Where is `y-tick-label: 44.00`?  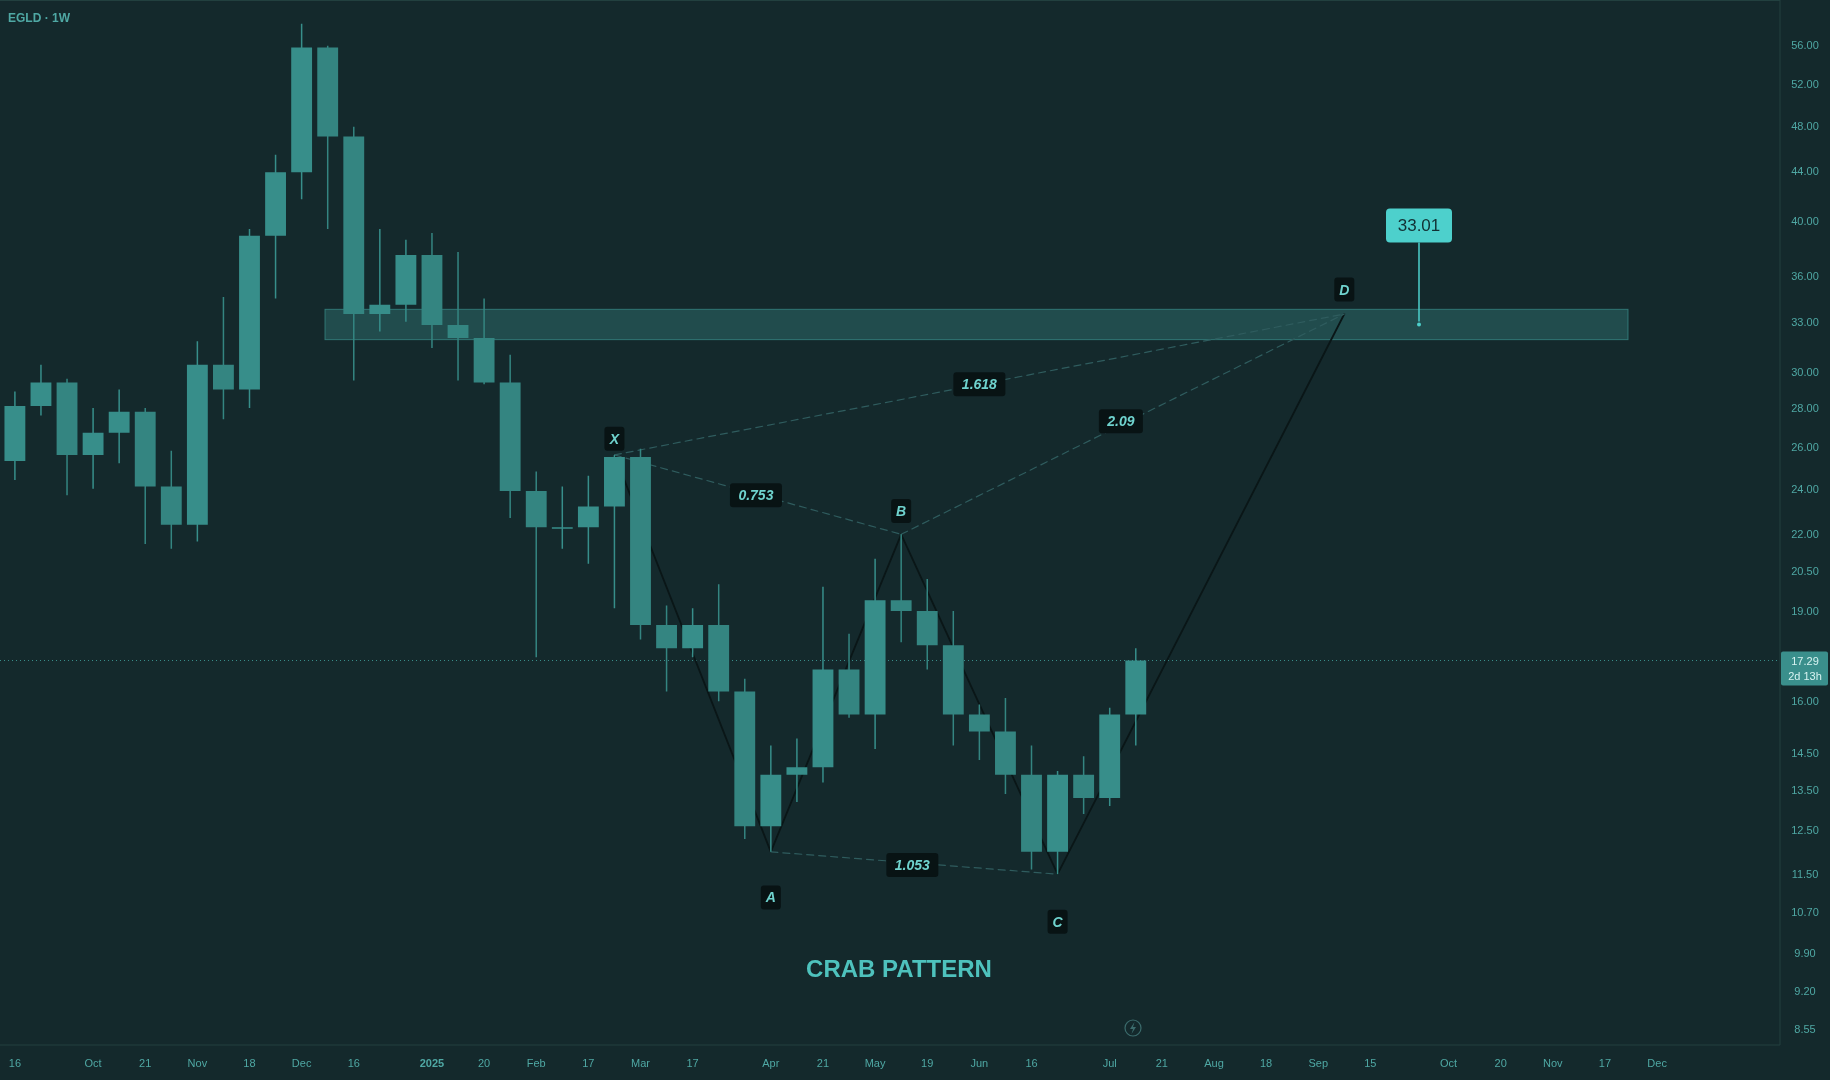 y-tick-label: 44.00 is located at coordinates (1805, 171).